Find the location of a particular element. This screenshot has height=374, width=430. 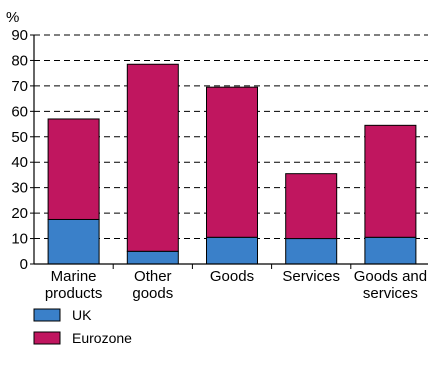

legend-label-eurozone: Eurozone is located at coordinates (102, 338).